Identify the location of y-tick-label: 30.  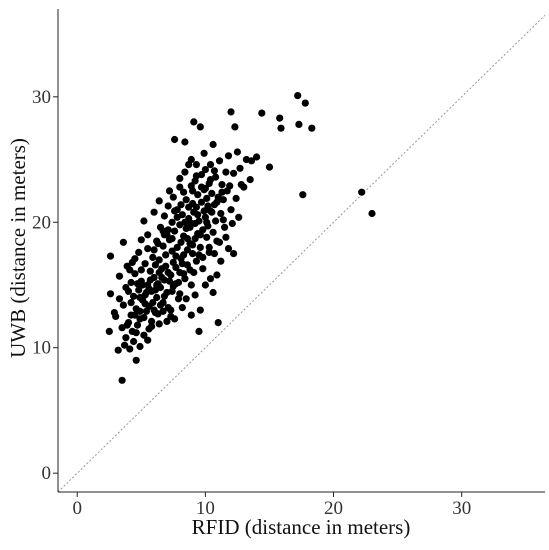
(41, 97).